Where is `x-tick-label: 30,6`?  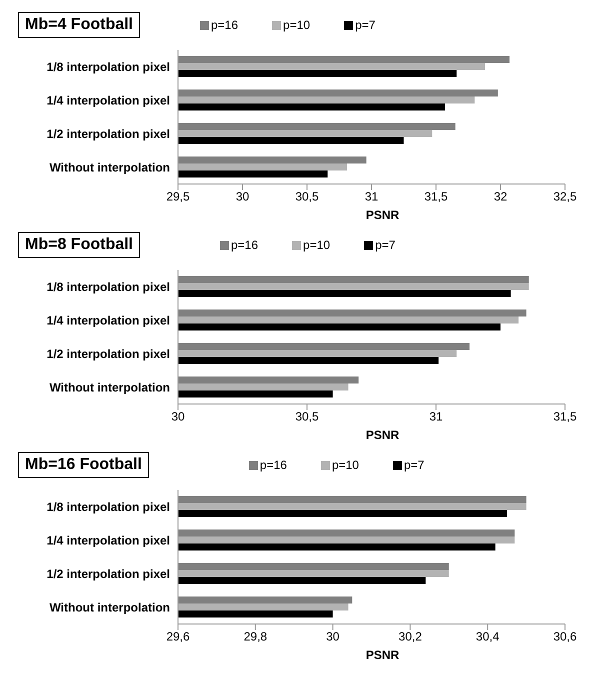 x-tick-label: 30,6 is located at coordinates (565, 637).